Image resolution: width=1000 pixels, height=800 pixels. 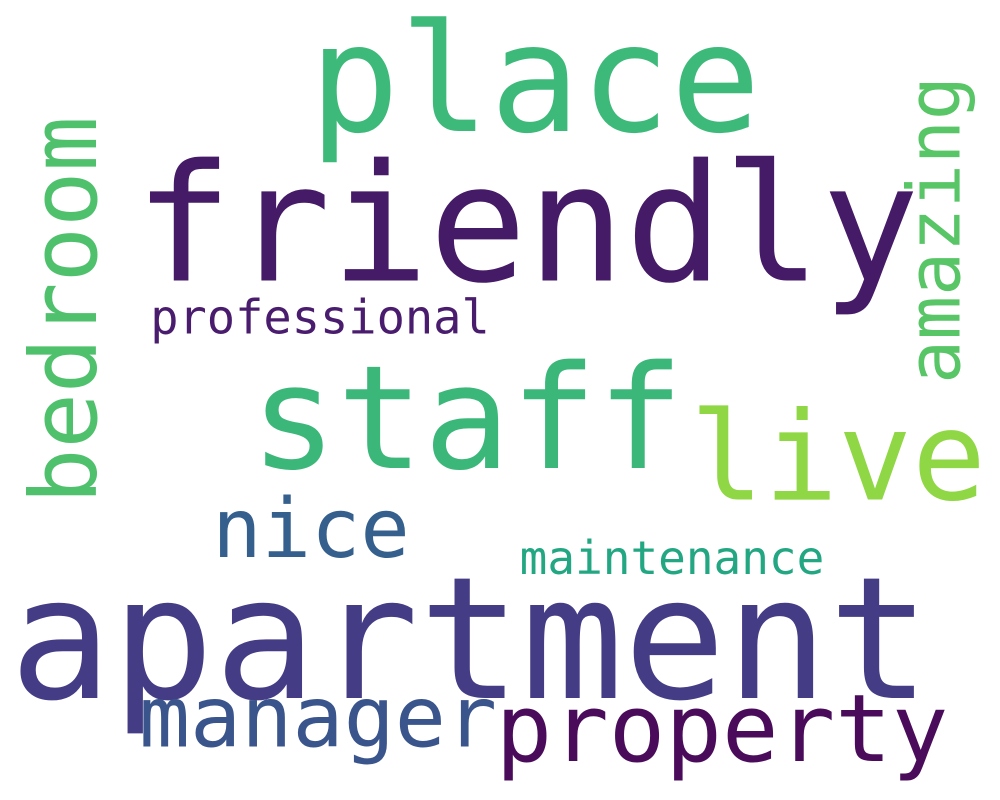 I want to click on word-property: property, so click(x=722, y=729).